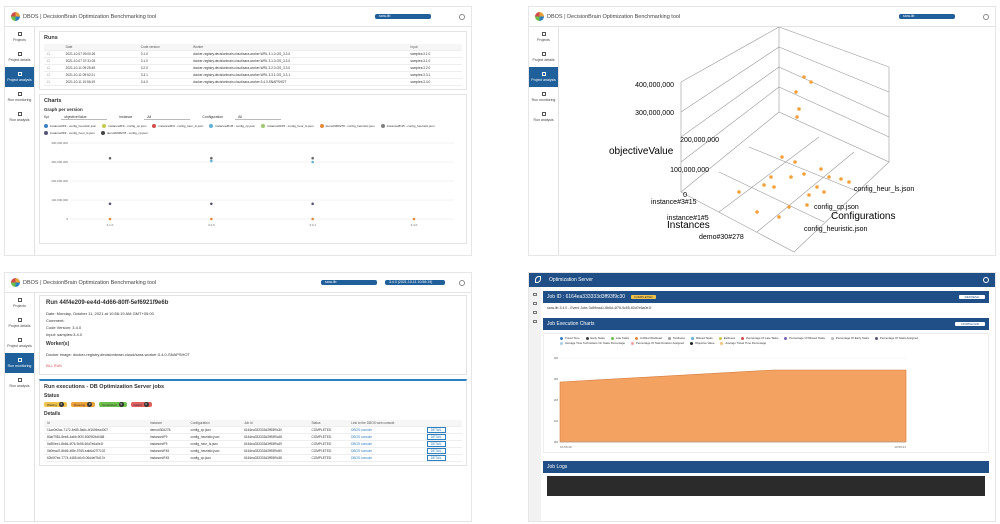  I want to click on legend-item: Early Tasks, so click(595, 338).